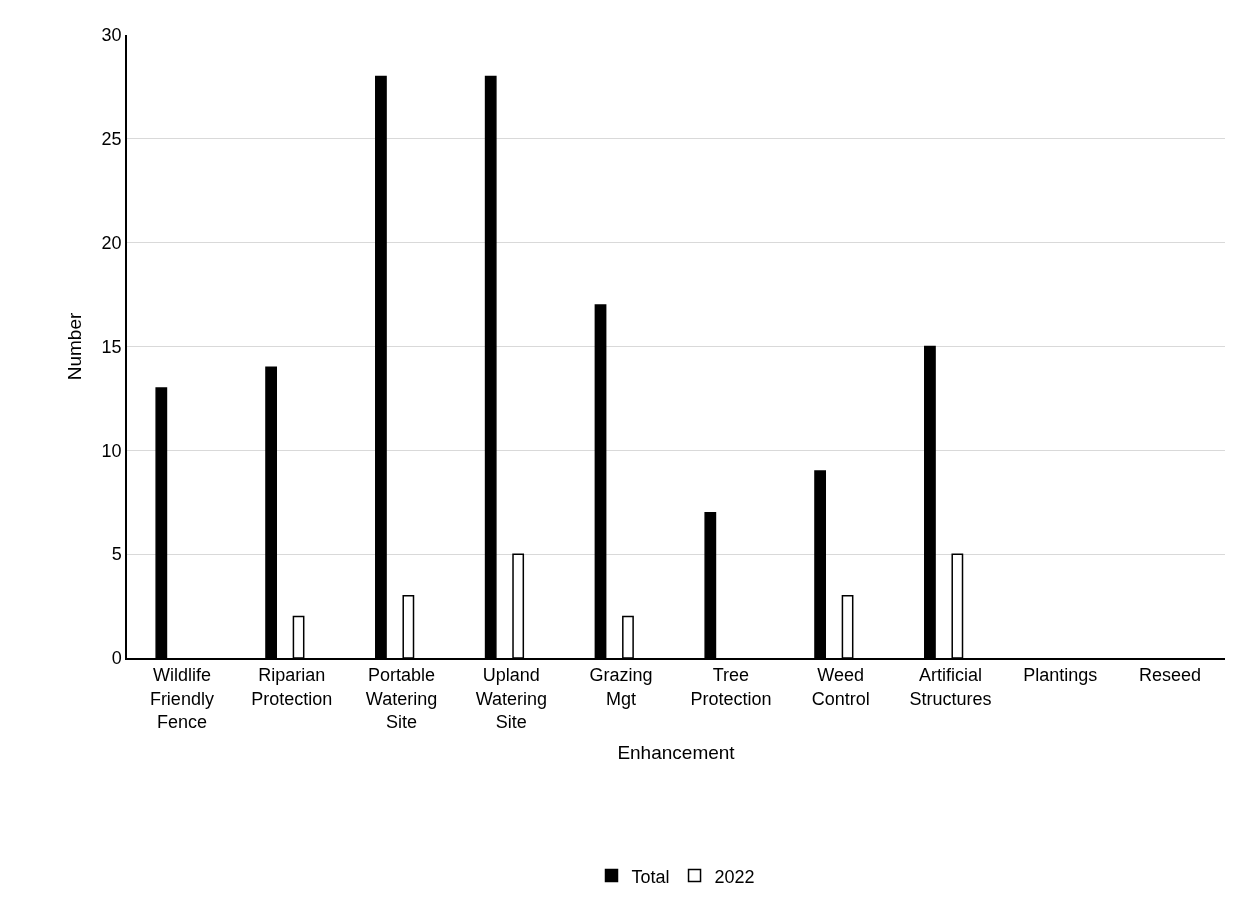  I want to click on y-tick-label: 30, so click(111, 35).